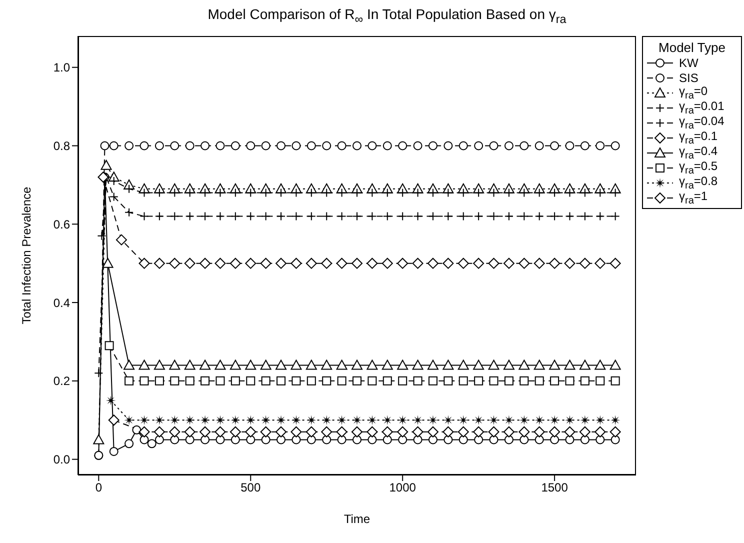 The height and width of the screenshot is (543, 744). I want to click on x-tick-label: 500, so click(250, 487).